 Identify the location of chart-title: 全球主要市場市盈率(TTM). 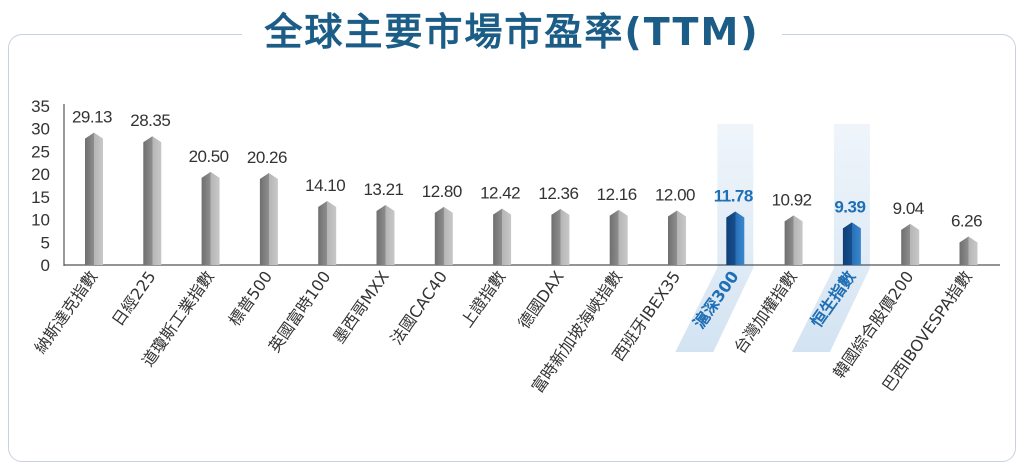
(512, 32).